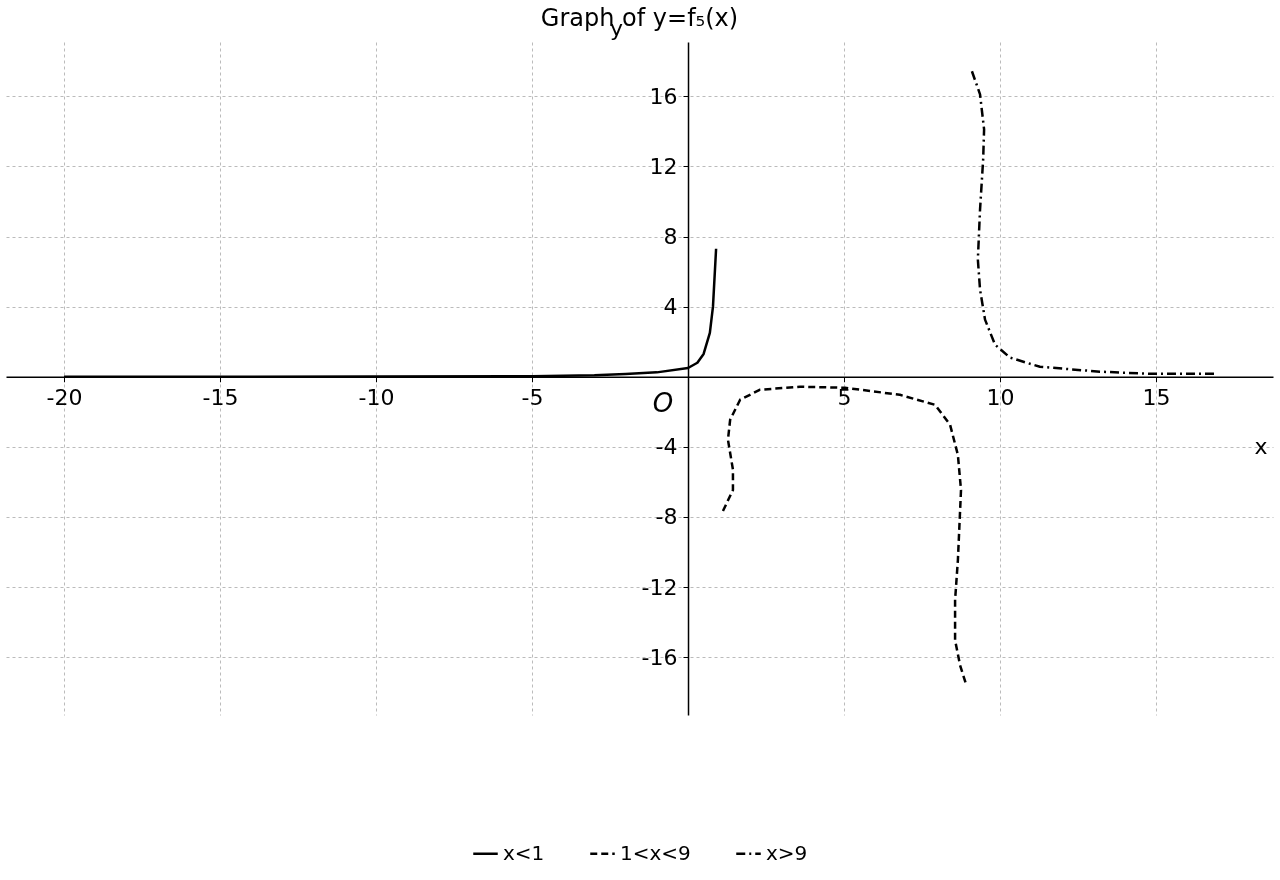 This screenshot has width=1280, height=880. I want to click on x-tick-label: -15, so click(220, 398).